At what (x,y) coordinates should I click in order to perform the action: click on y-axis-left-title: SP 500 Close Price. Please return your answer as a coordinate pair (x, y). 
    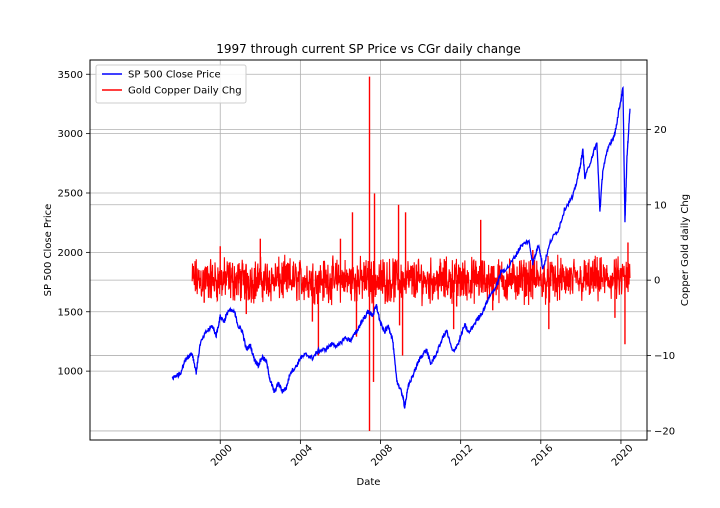
    Looking at the image, I should click on (48, 250).